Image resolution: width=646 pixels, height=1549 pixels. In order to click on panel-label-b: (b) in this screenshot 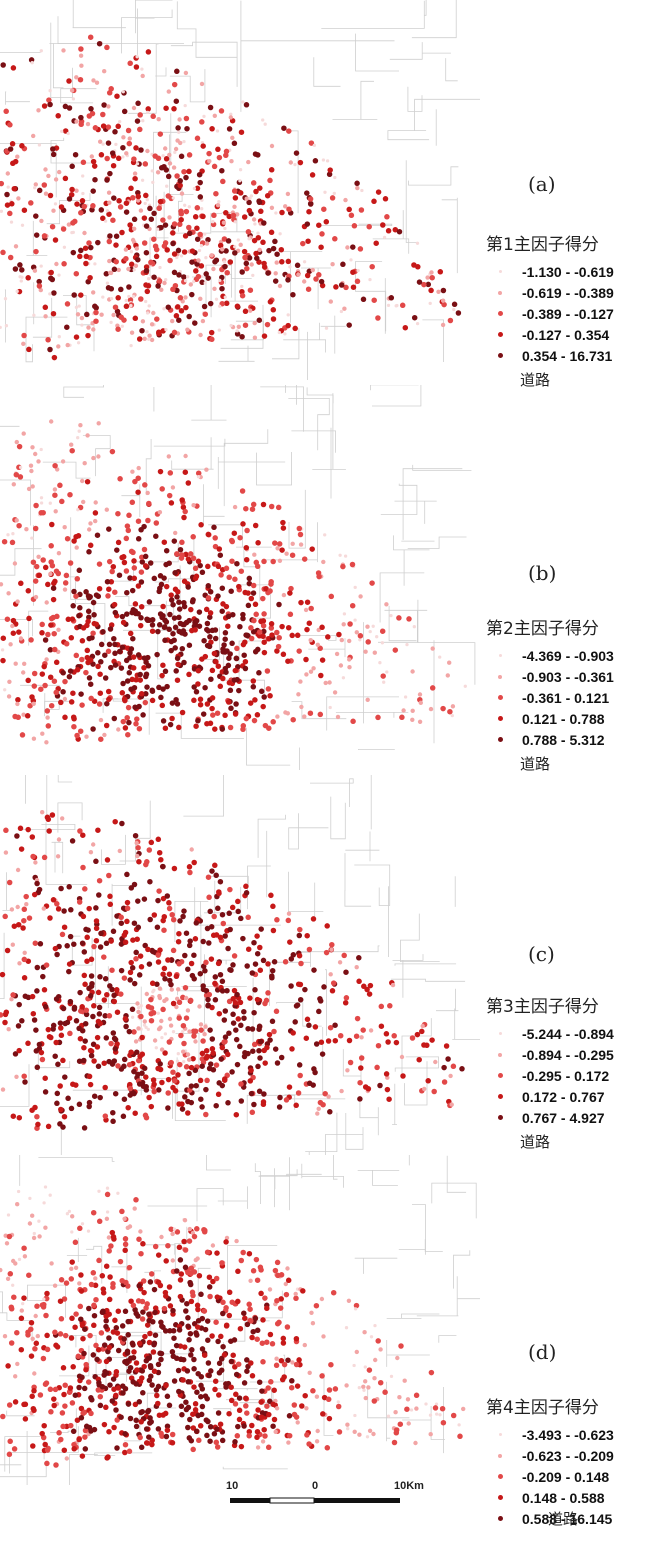, I will do `click(542, 573)`.